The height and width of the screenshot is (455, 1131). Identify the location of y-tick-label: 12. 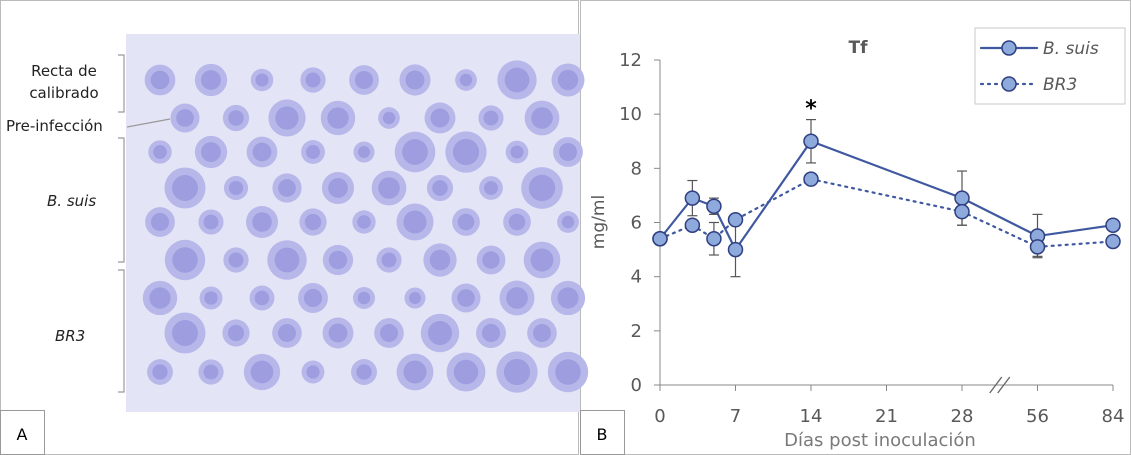
(630, 60).